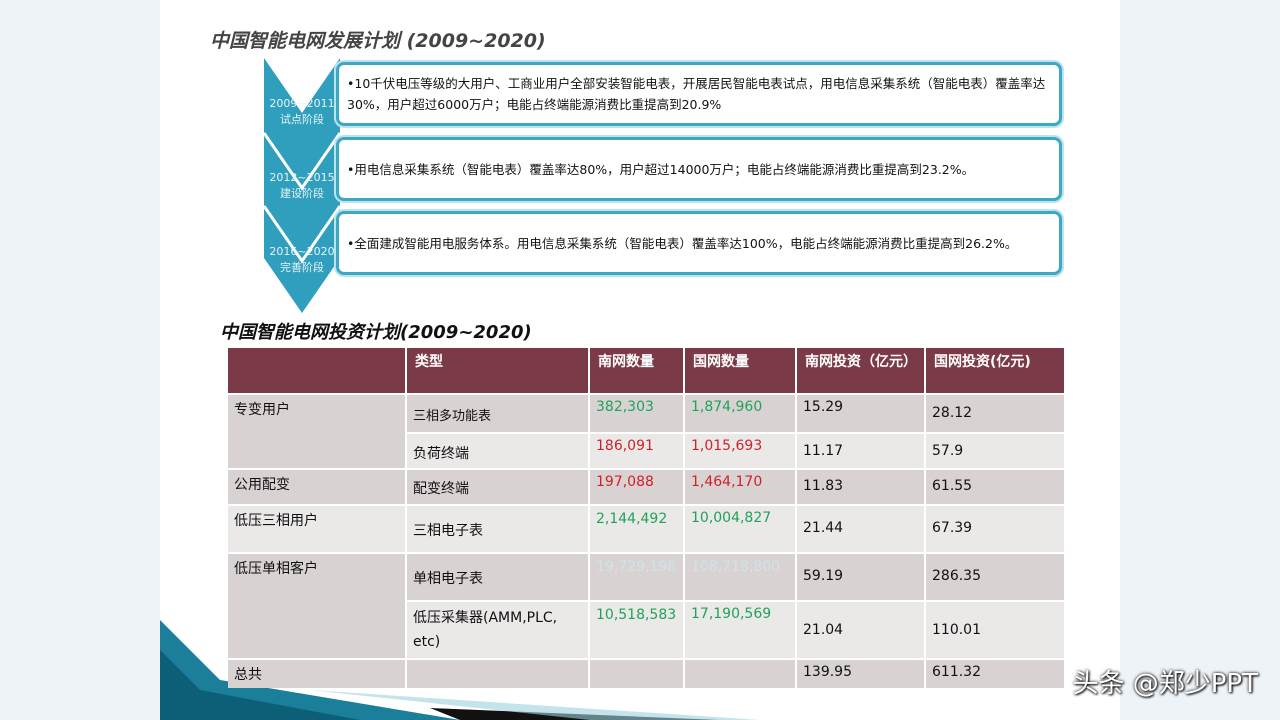 This screenshot has height=720, width=1280. I want to click on south-invest: 21.04, so click(823, 630).